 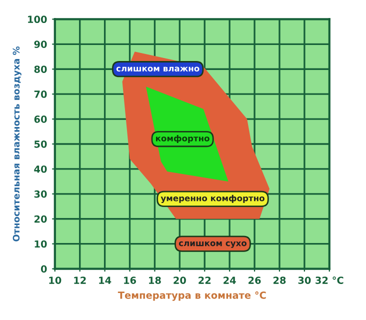 What do you see at coordinates (204, 280) in the screenshot?
I see `x-tick-label: 22` at bounding box center [204, 280].